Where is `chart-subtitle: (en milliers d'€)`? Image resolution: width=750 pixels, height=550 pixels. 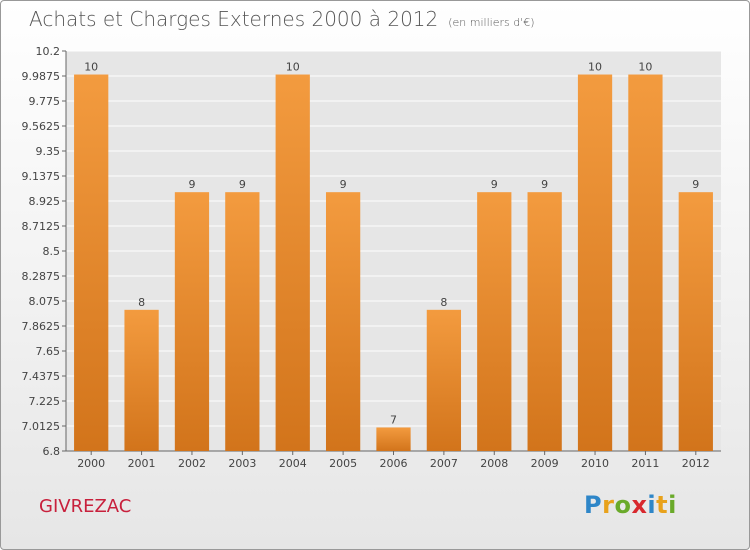 chart-subtitle: (en milliers d'€) is located at coordinates (491, 22).